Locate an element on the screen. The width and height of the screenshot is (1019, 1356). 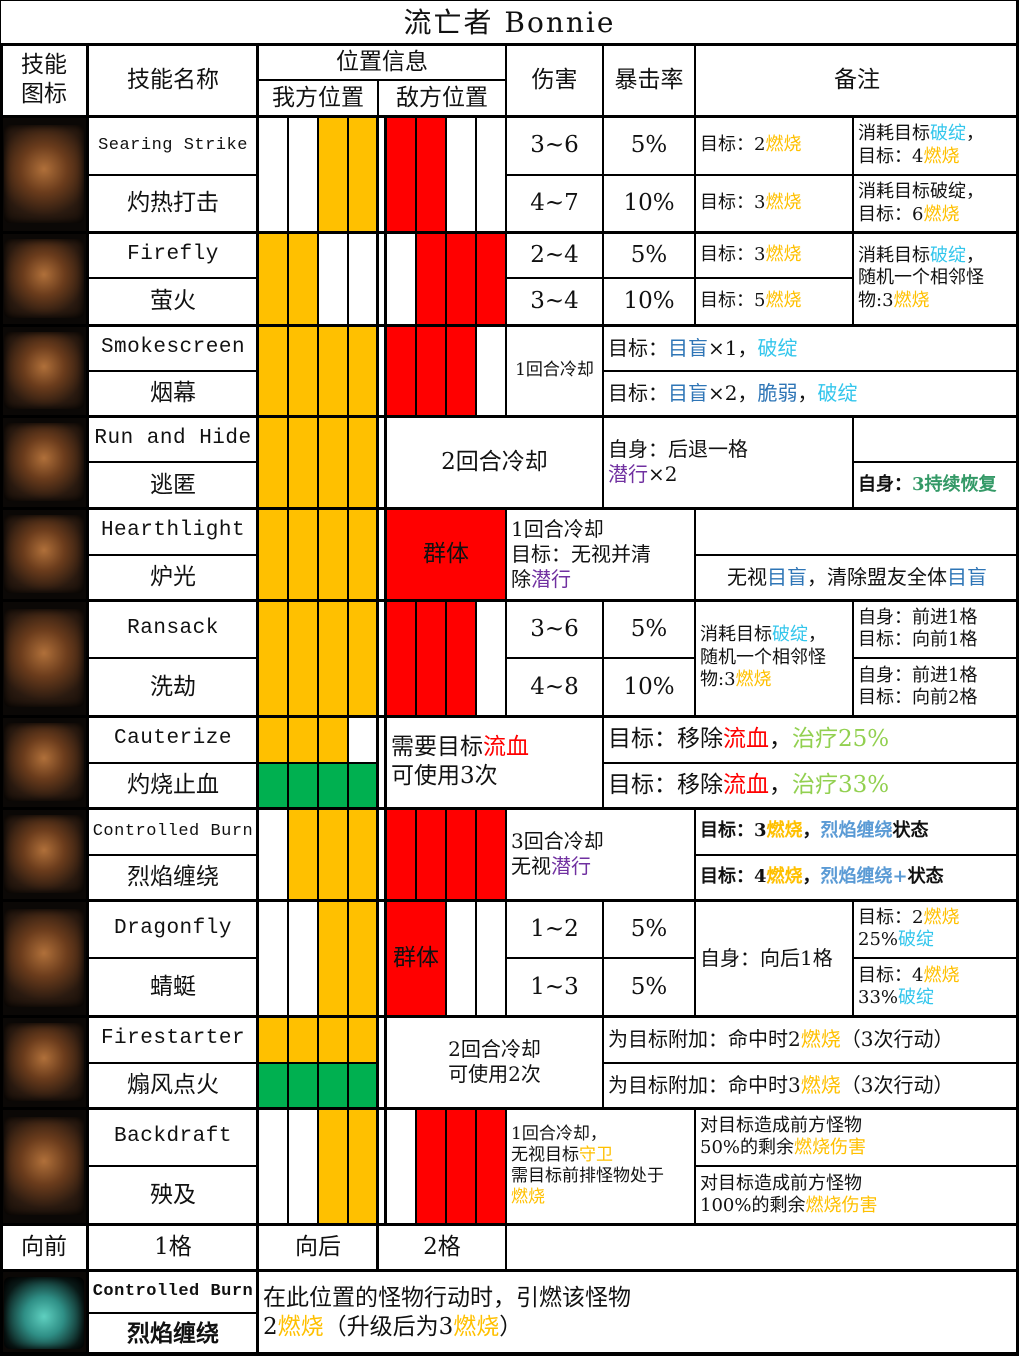
note2-upgraded: 目标：4燃烧 33%破绽 is located at coordinates (936, 987).